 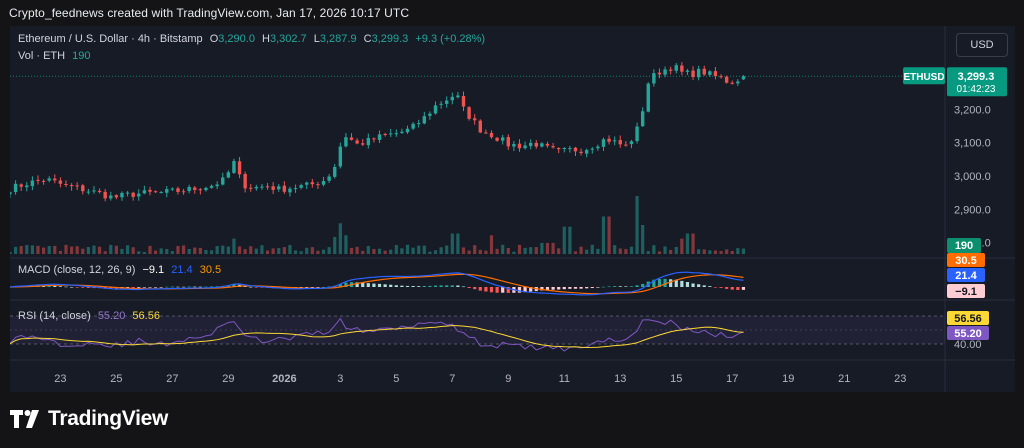 I want to click on high-value: 3,302.7, so click(x=288, y=39).